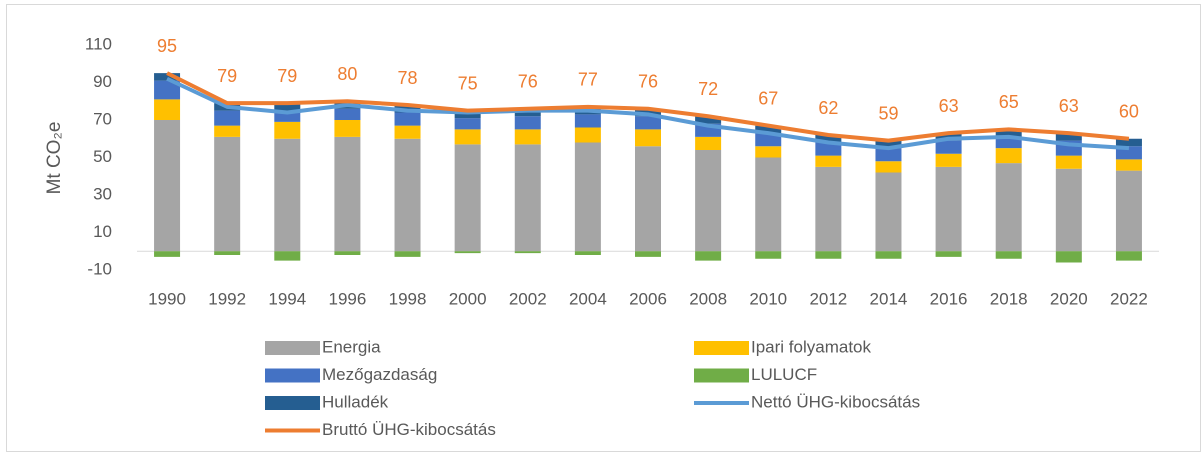  Describe the element at coordinates (102, 156) in the screenshot. I see `y-tick-label: 50` at that location.